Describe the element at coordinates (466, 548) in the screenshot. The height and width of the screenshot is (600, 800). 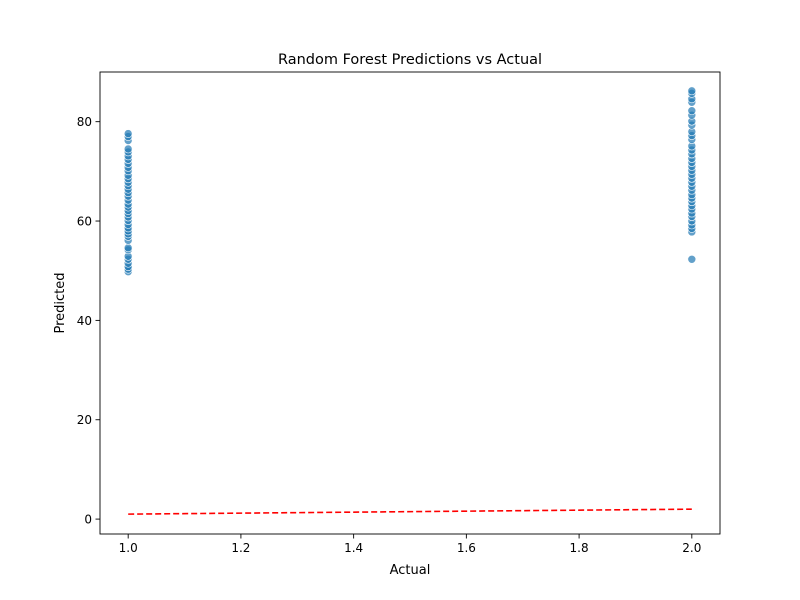
I see `x-tick-label: 1.6` at that location.